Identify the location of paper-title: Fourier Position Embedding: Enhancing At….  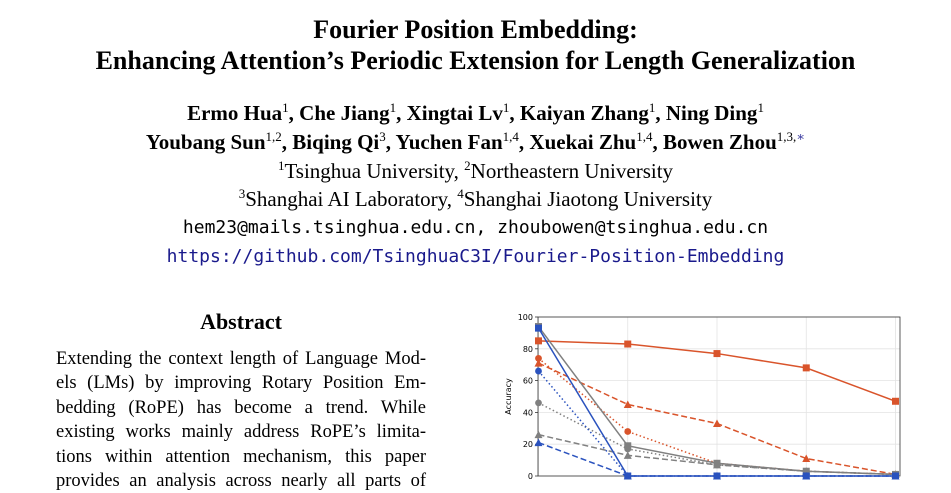
(475, 45).